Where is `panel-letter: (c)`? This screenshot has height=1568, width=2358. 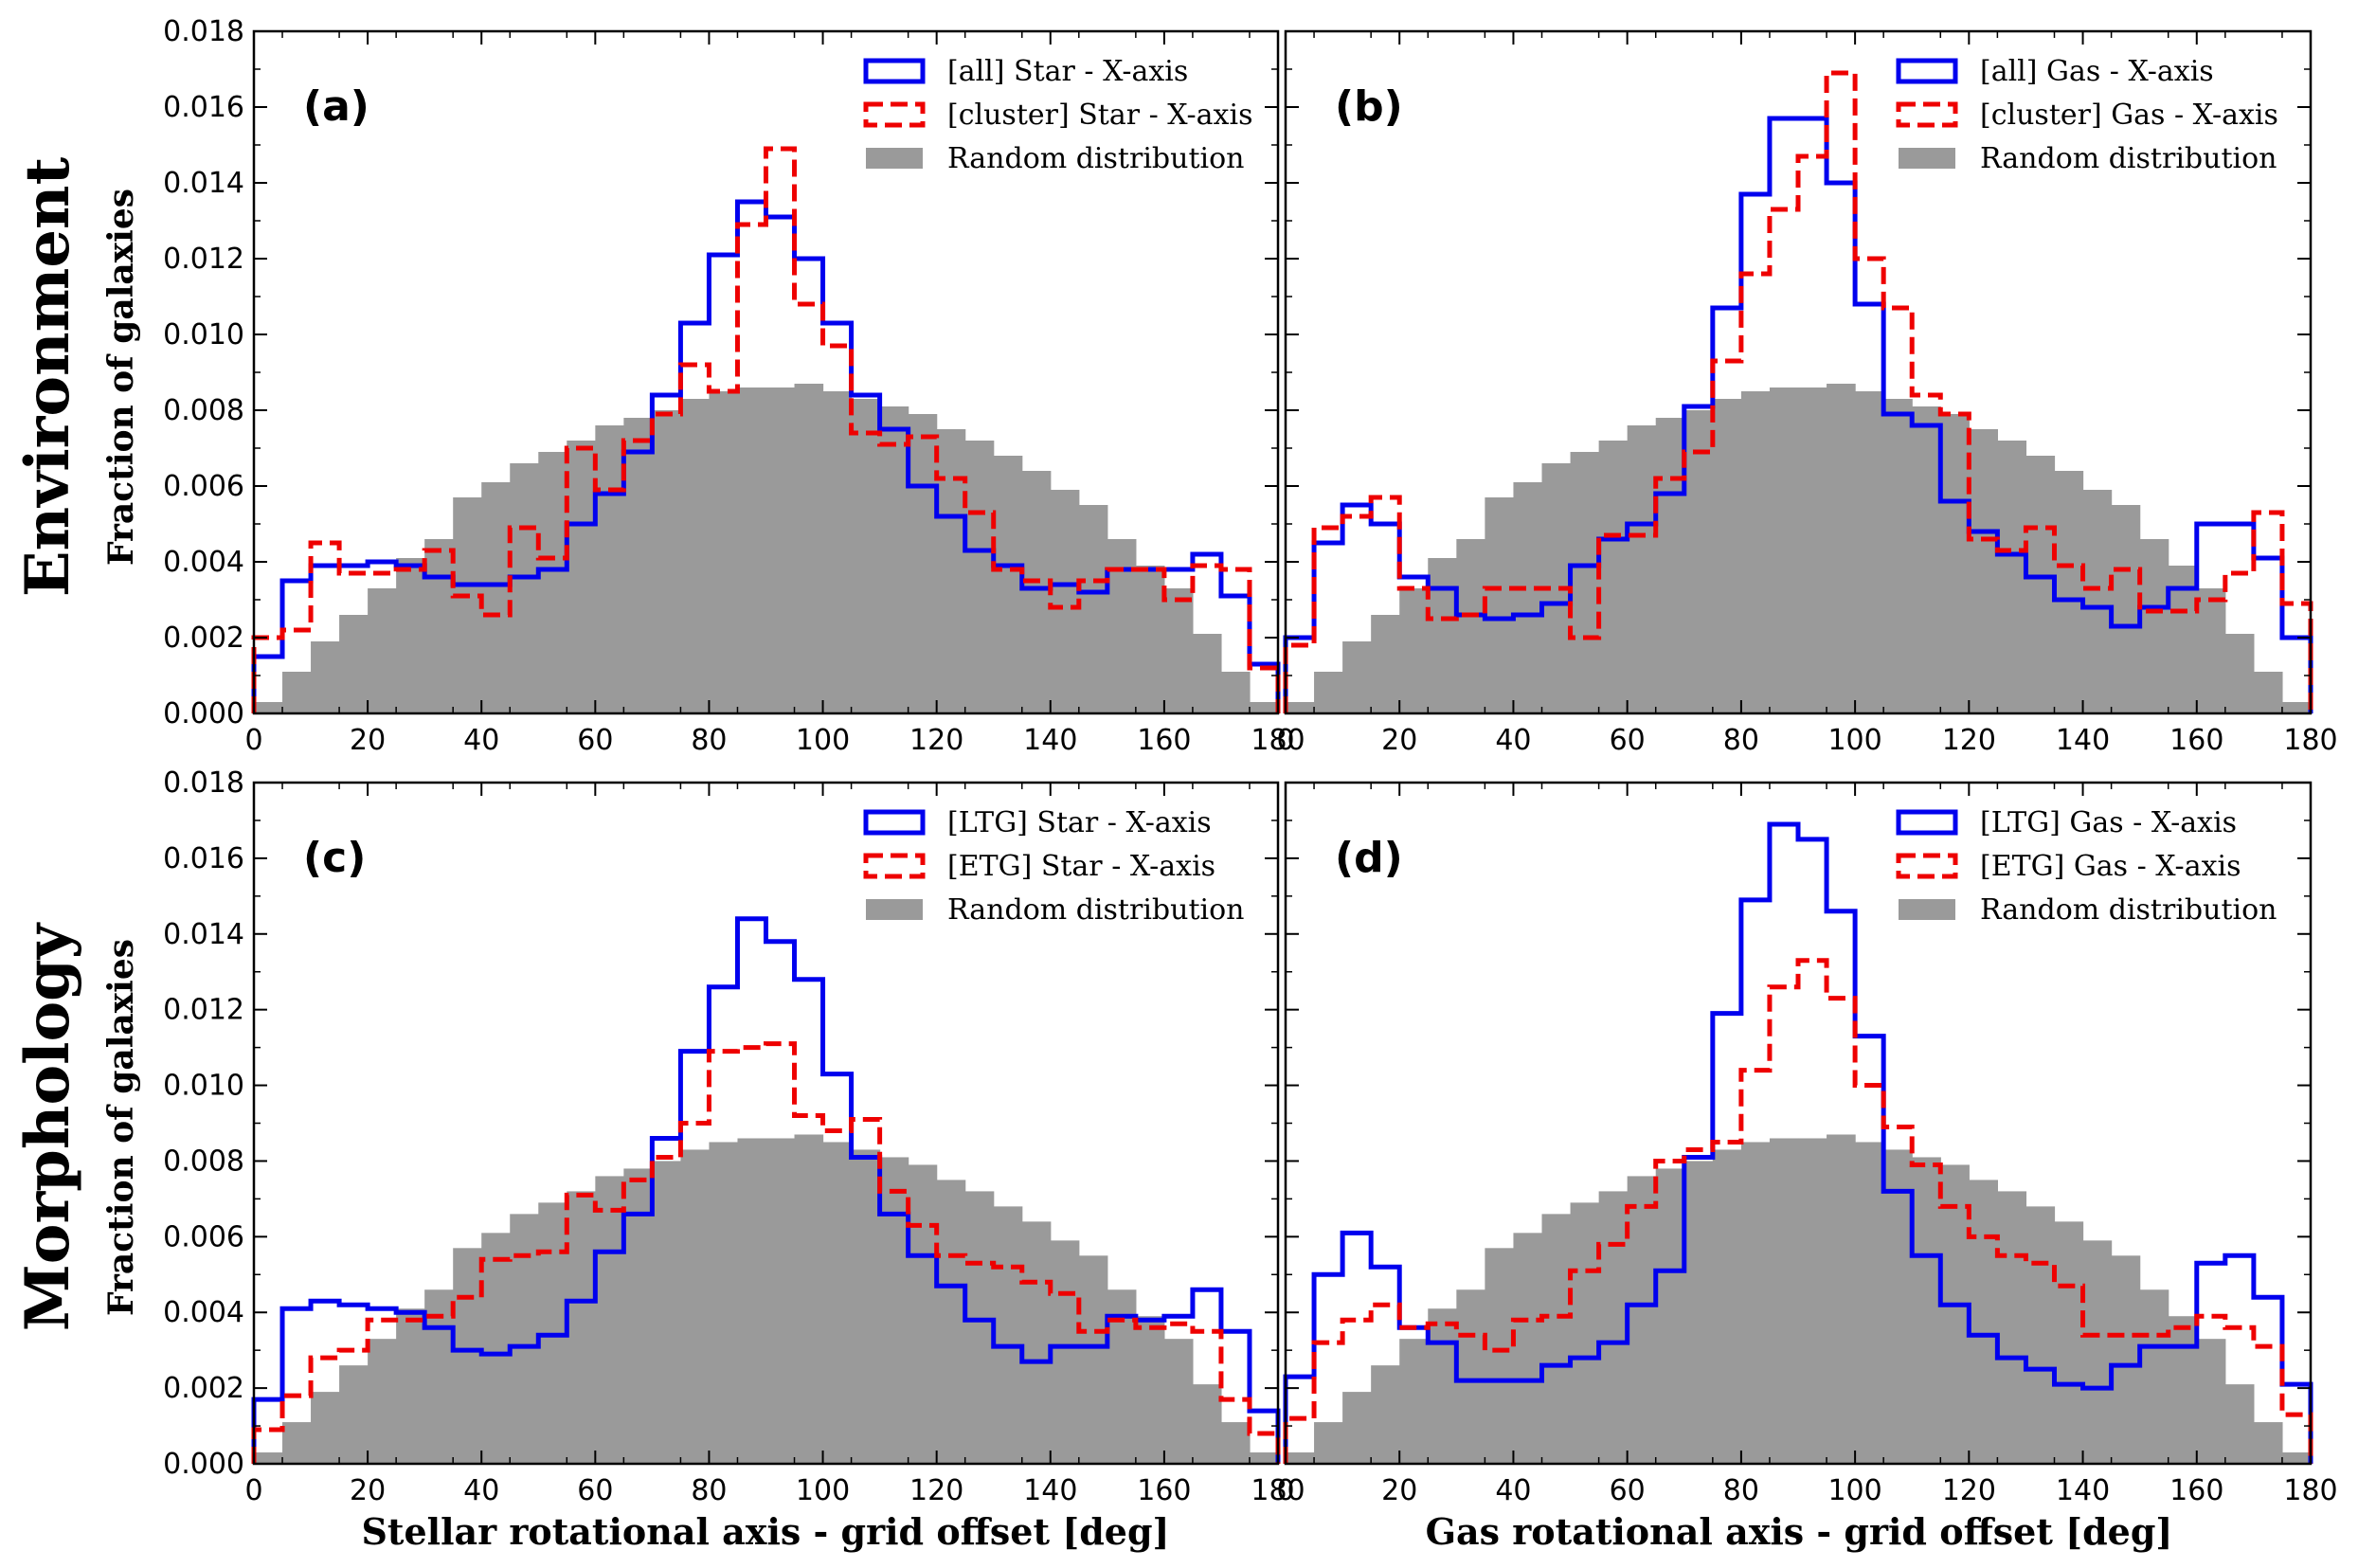 panel-letter: (c) is located at coordinates (334, 858).